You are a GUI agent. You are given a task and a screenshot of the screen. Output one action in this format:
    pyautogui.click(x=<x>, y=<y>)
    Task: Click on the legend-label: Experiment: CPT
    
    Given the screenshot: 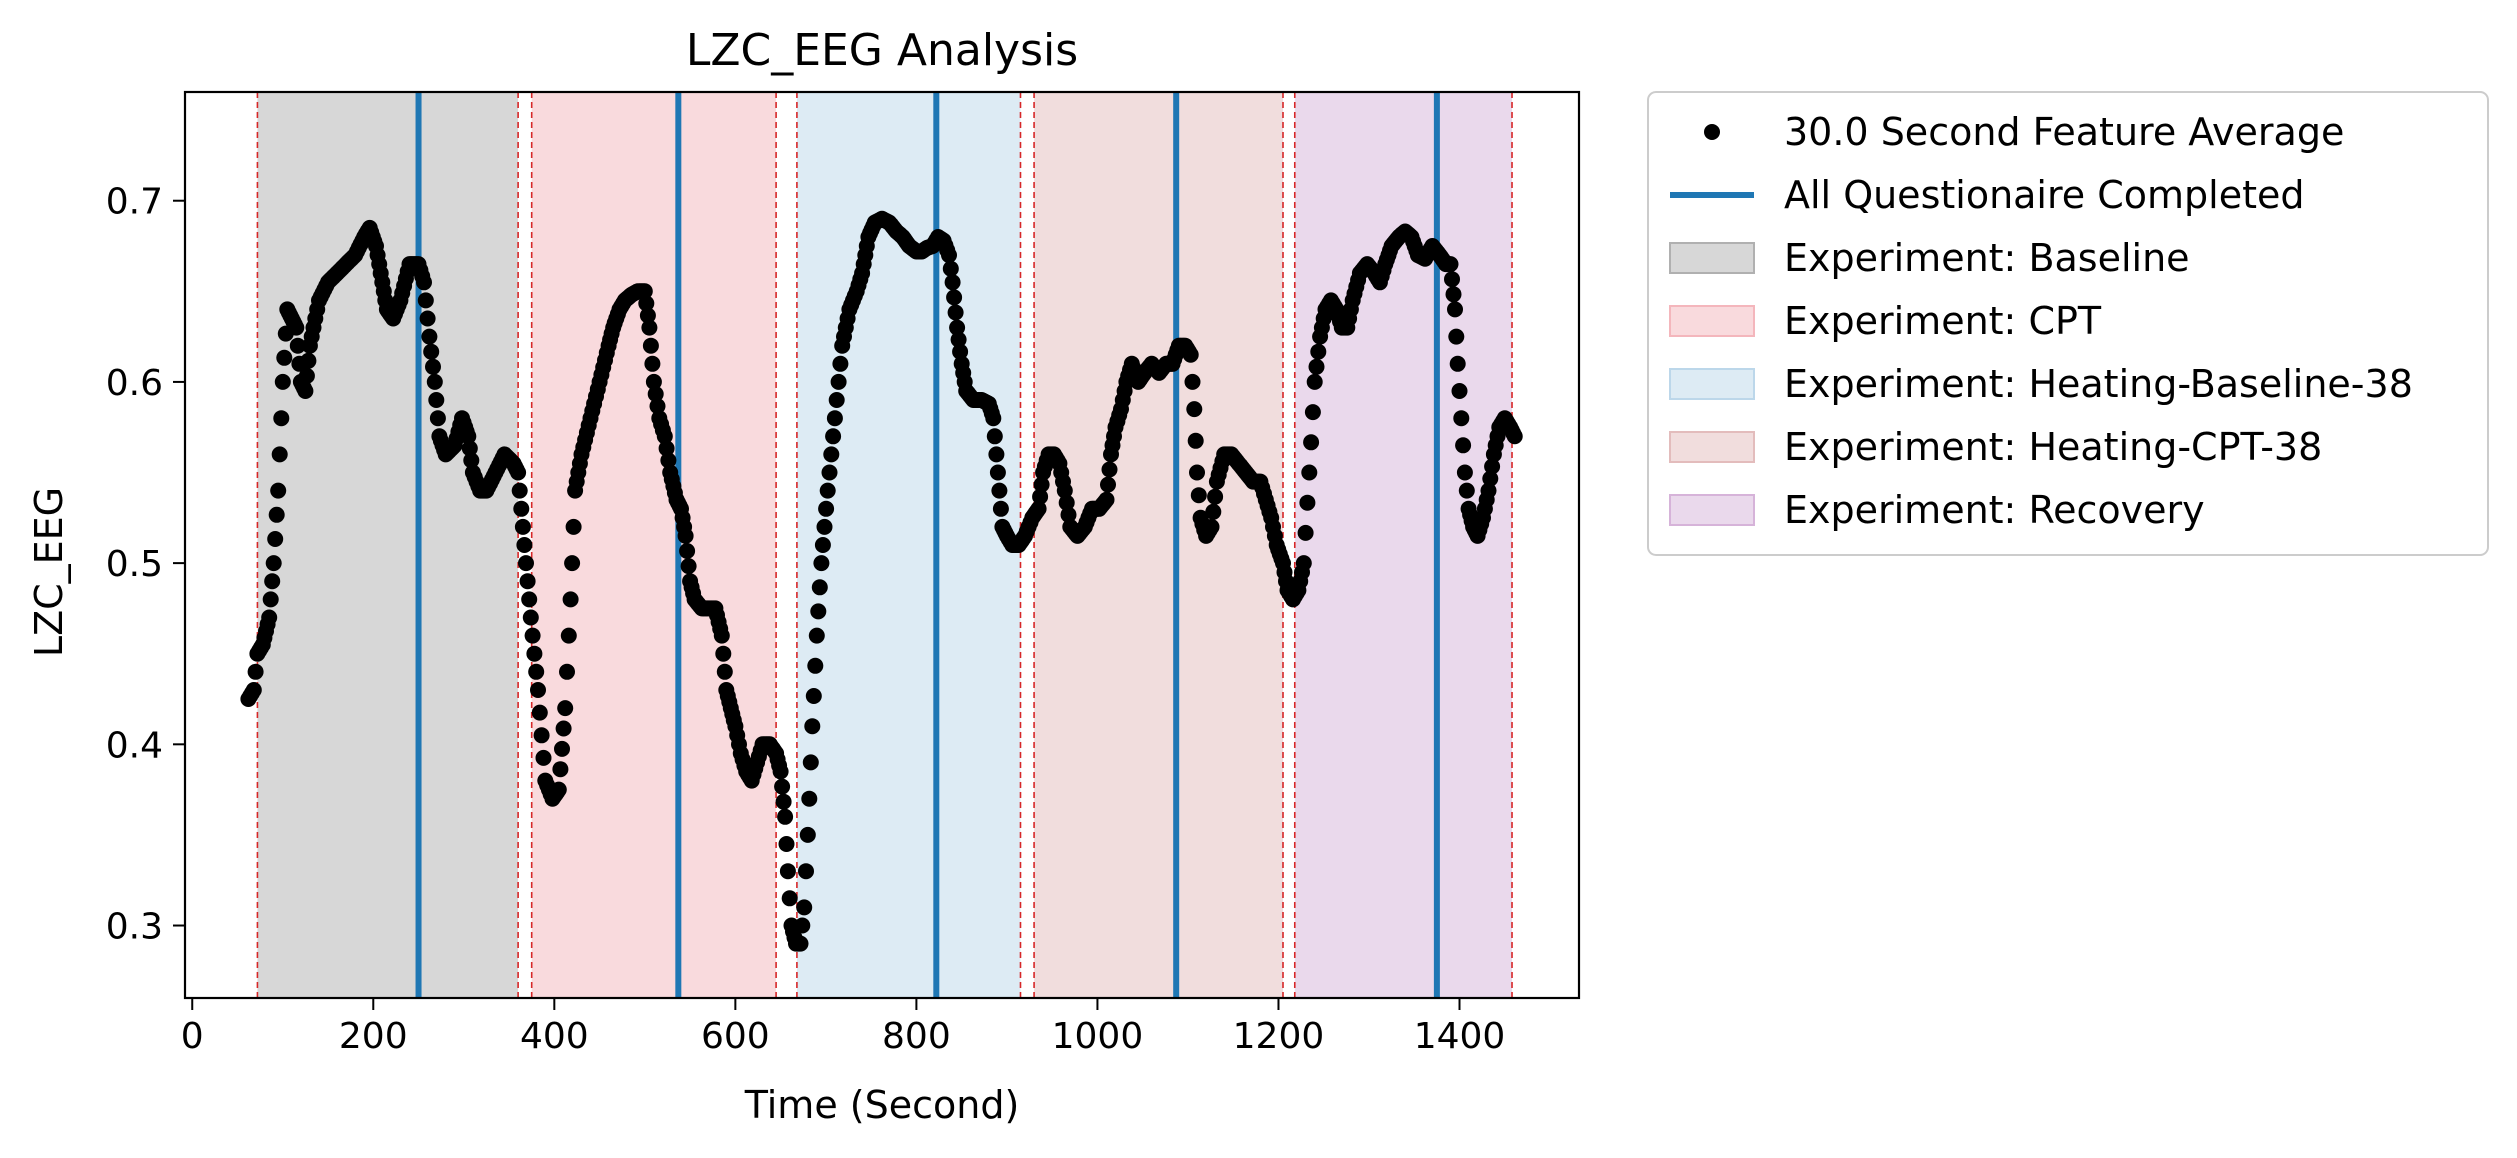 What is the action you would take?
    pyautogui.click(x=1943, y=321)
    